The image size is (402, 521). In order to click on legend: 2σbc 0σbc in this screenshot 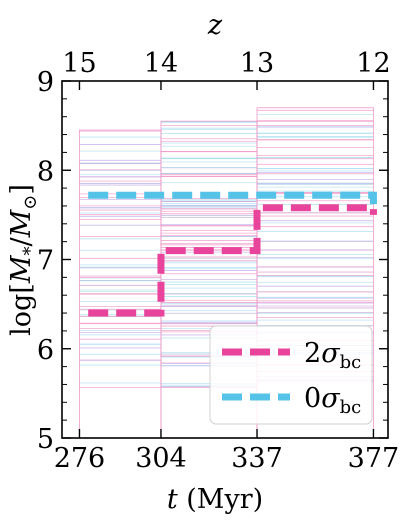, I will do `click(291, 375)`.